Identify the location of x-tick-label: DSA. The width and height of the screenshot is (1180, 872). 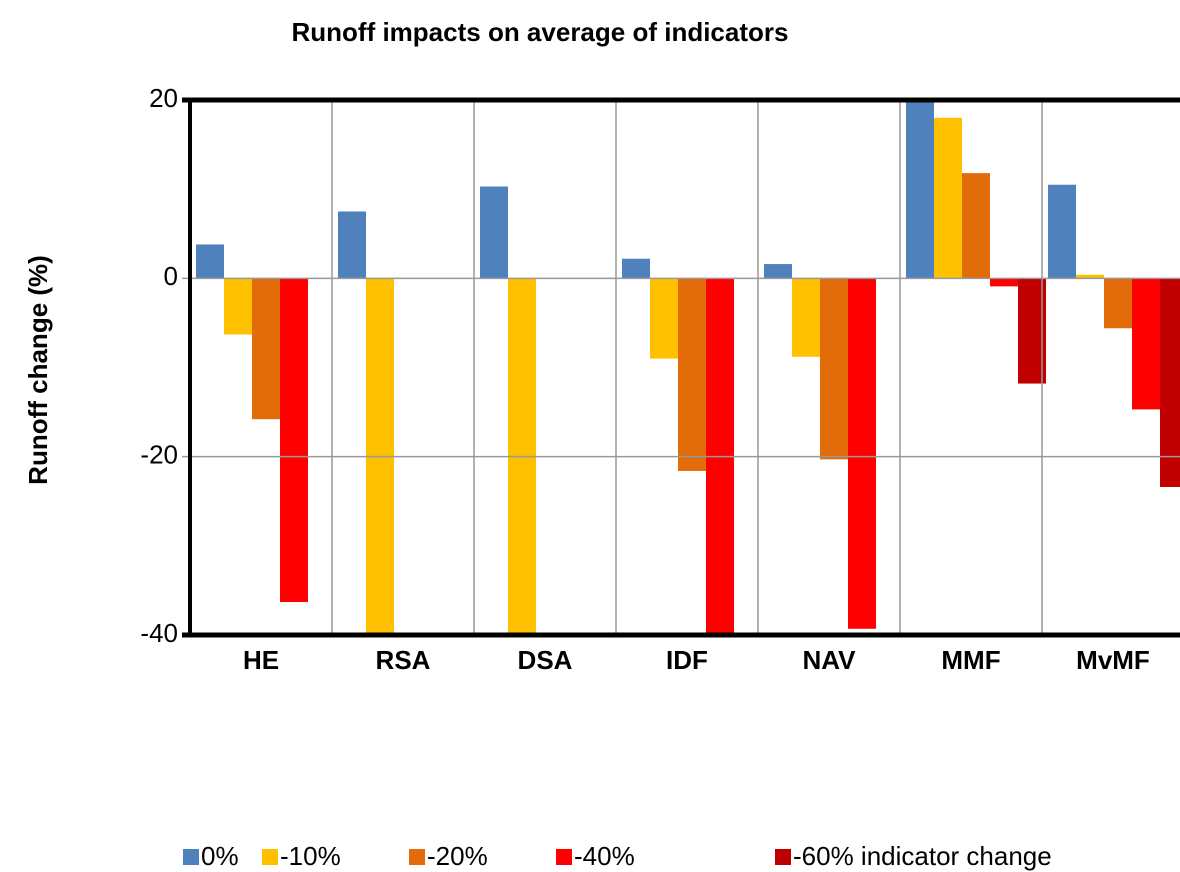
(545, 660).